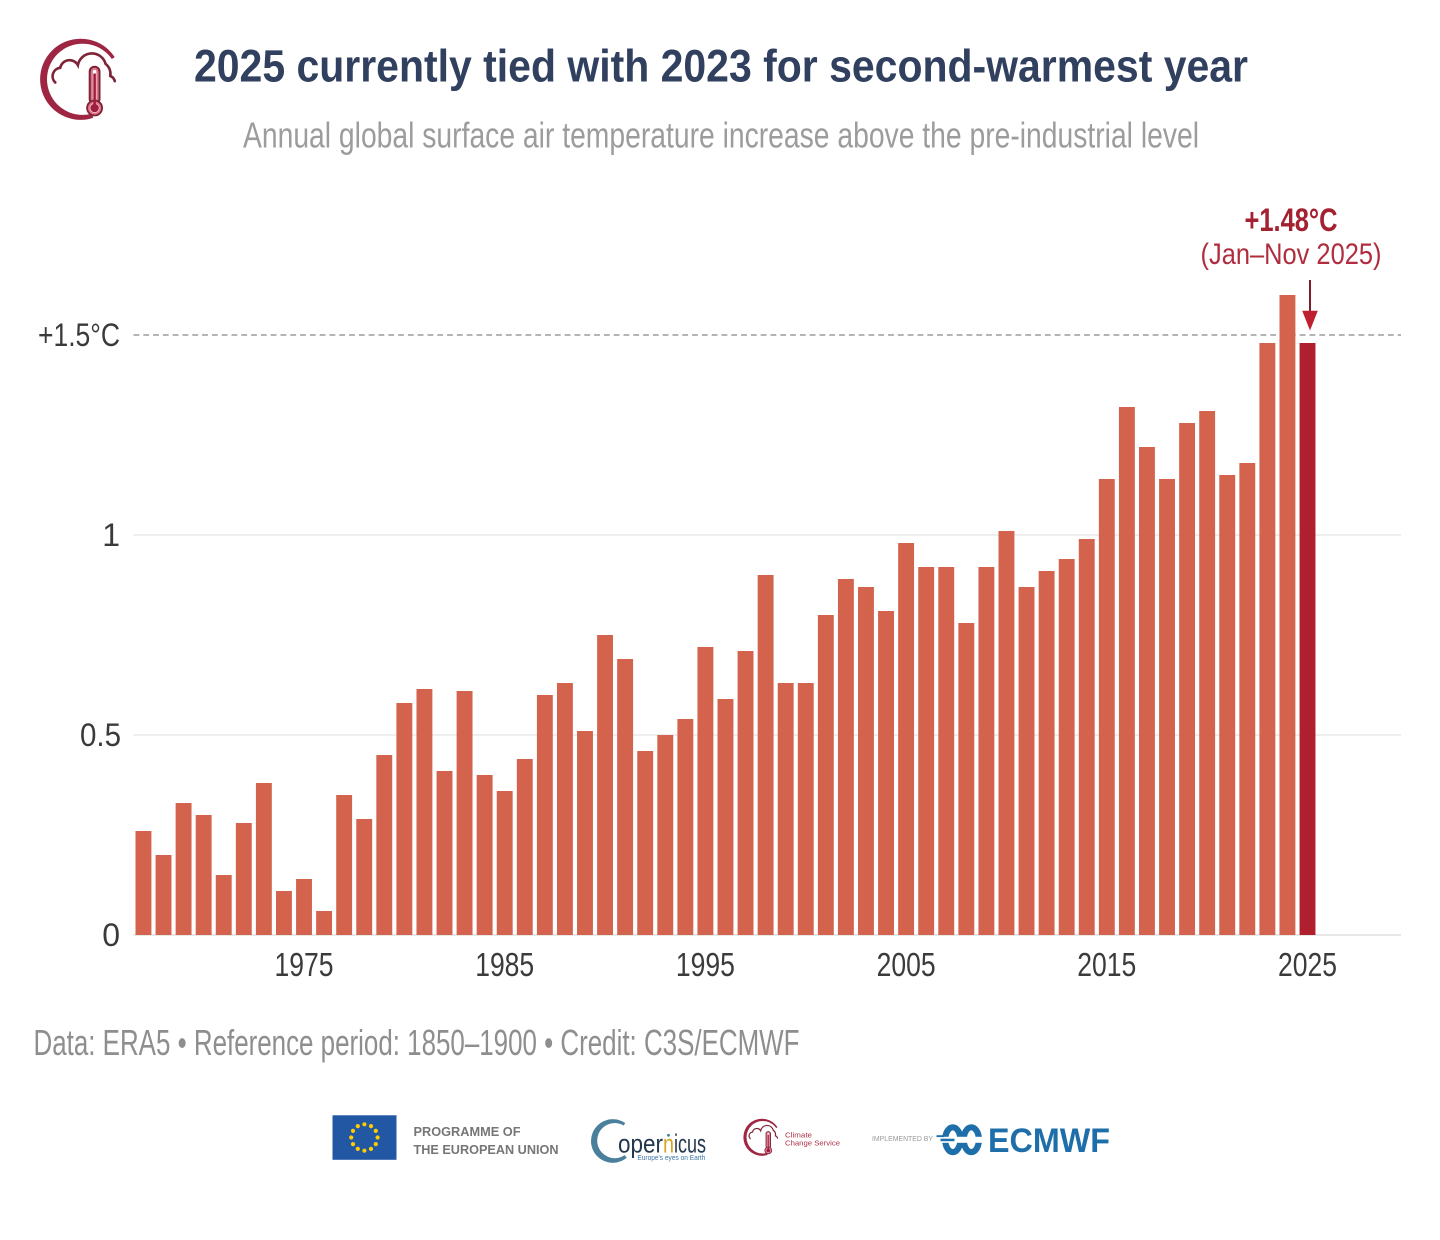 This screenshot has height=1240, width=1440. Describe the element at coordinates (1291, 254) in the screenshot. I see `svg-text: (Jan–Nov 2025)` at that location.